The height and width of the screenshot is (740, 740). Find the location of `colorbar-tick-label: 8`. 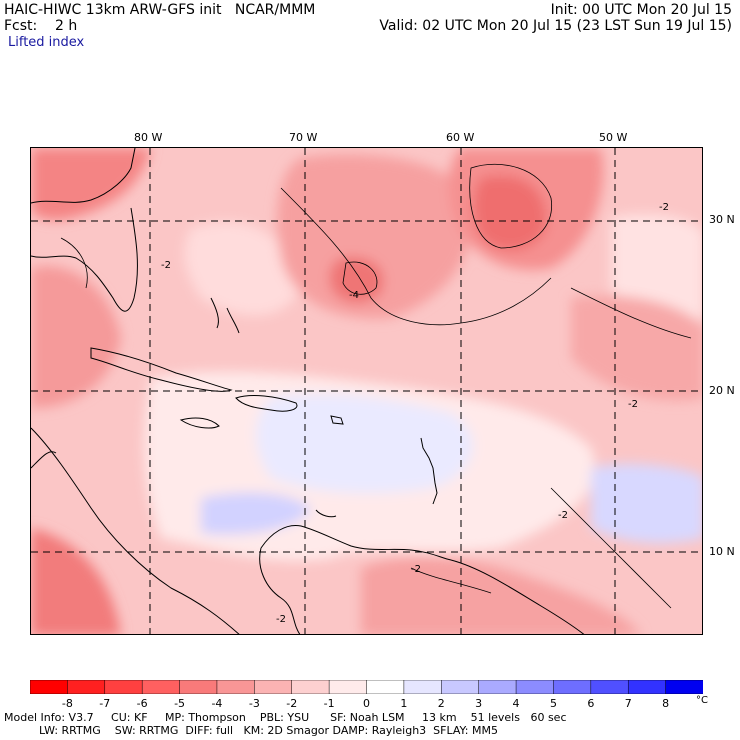

colorbar-tick-label: 8 is located at coordinates (666, 703).